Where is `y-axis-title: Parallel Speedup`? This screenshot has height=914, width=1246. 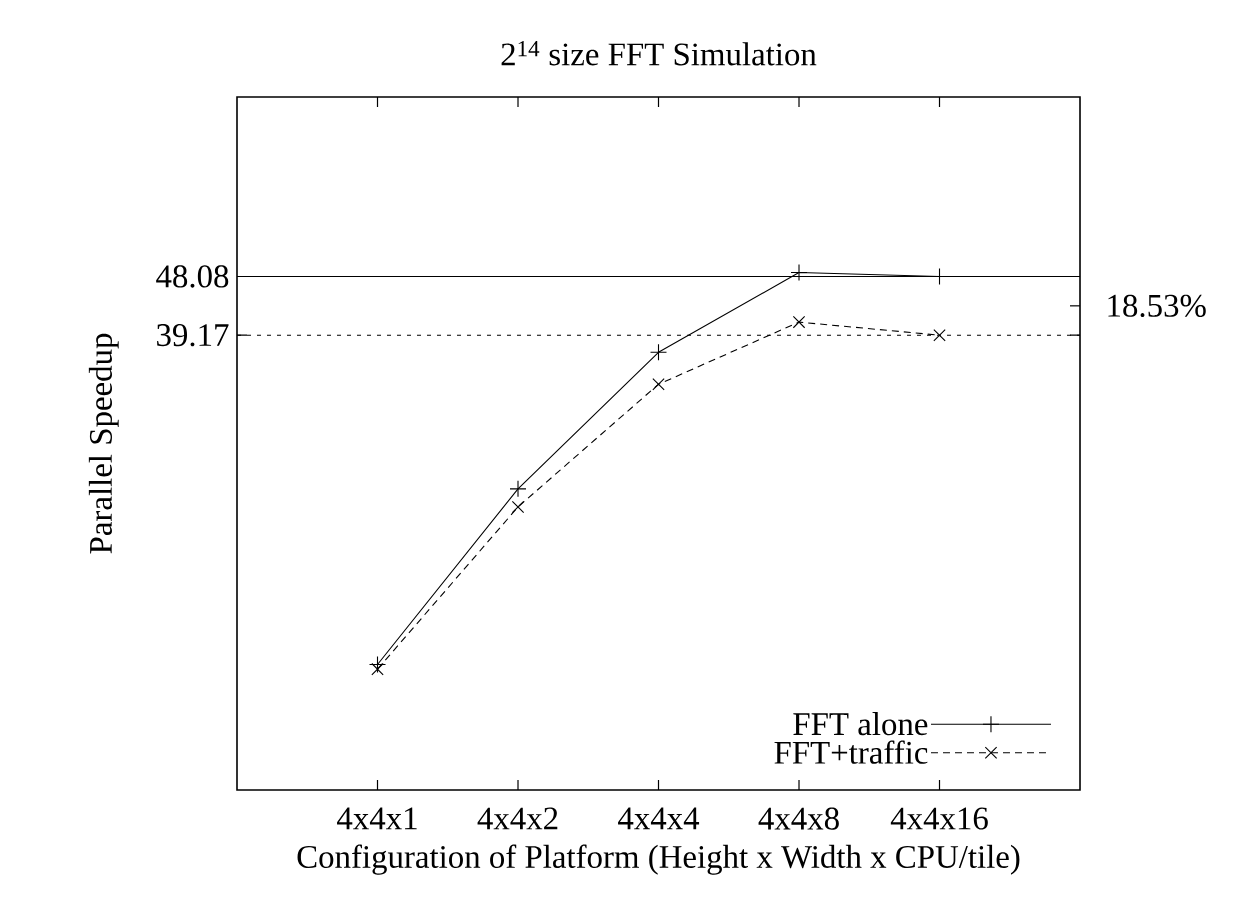 y-axis-title: Parallel Speedup is located at coordinates (103, 443).